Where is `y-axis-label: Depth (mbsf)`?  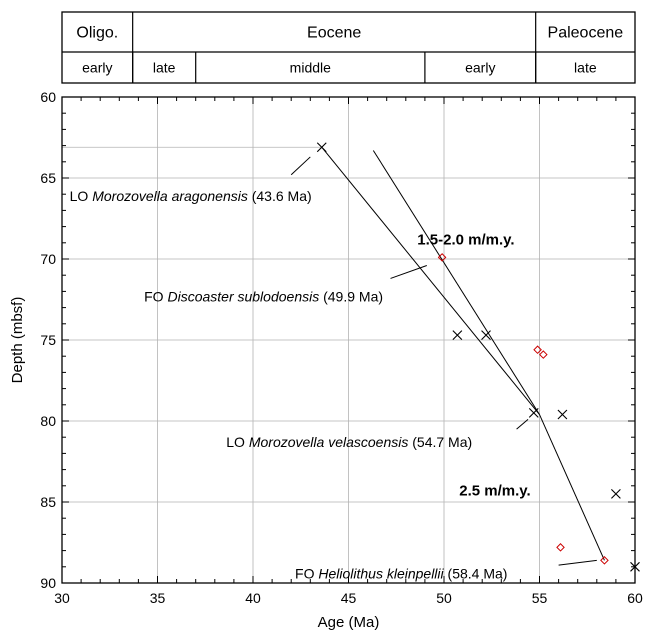
y-axis-label: Depth (mbsf) is located at coordinates (17, 340).